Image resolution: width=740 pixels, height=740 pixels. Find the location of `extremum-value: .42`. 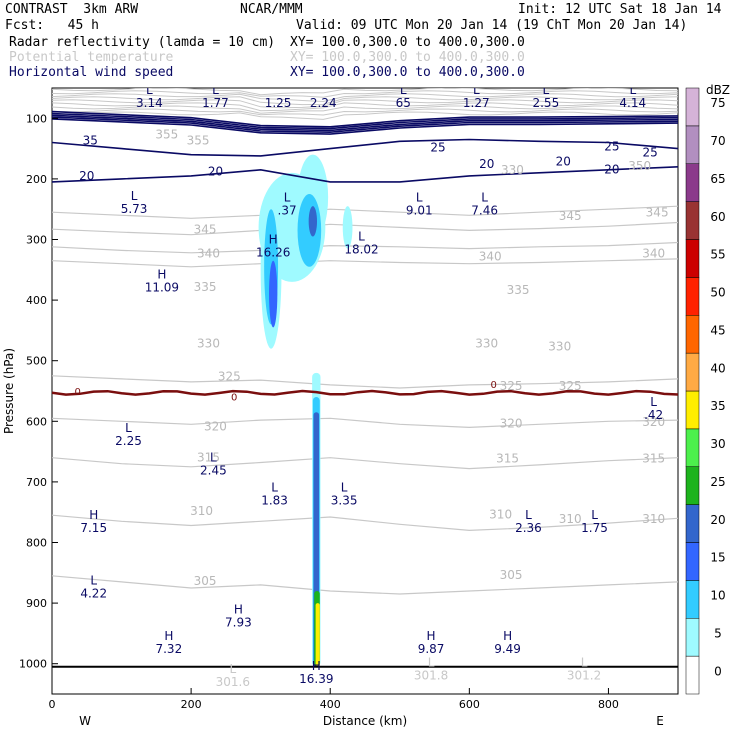

extremum-value: .42 is located at coordinates (653, 415).